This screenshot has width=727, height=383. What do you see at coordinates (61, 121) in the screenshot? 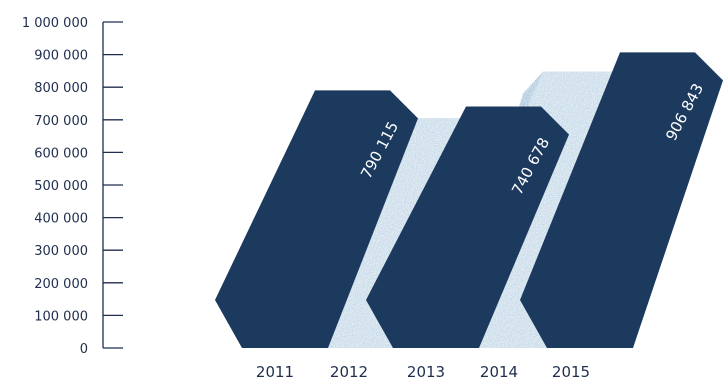
I see `y-tick-label: 700 000` at bounding box center [61, 121].